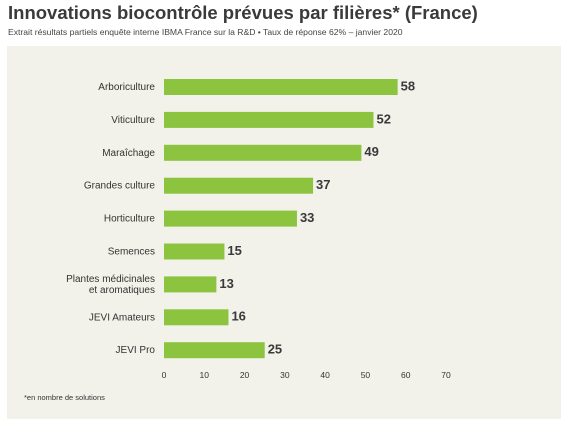 This screenshot has height=425, width=567. What do you see at coordinates (285, 375) in the screenshot?
I see `x-tick-label: 30` at bounding box center [285, 375].